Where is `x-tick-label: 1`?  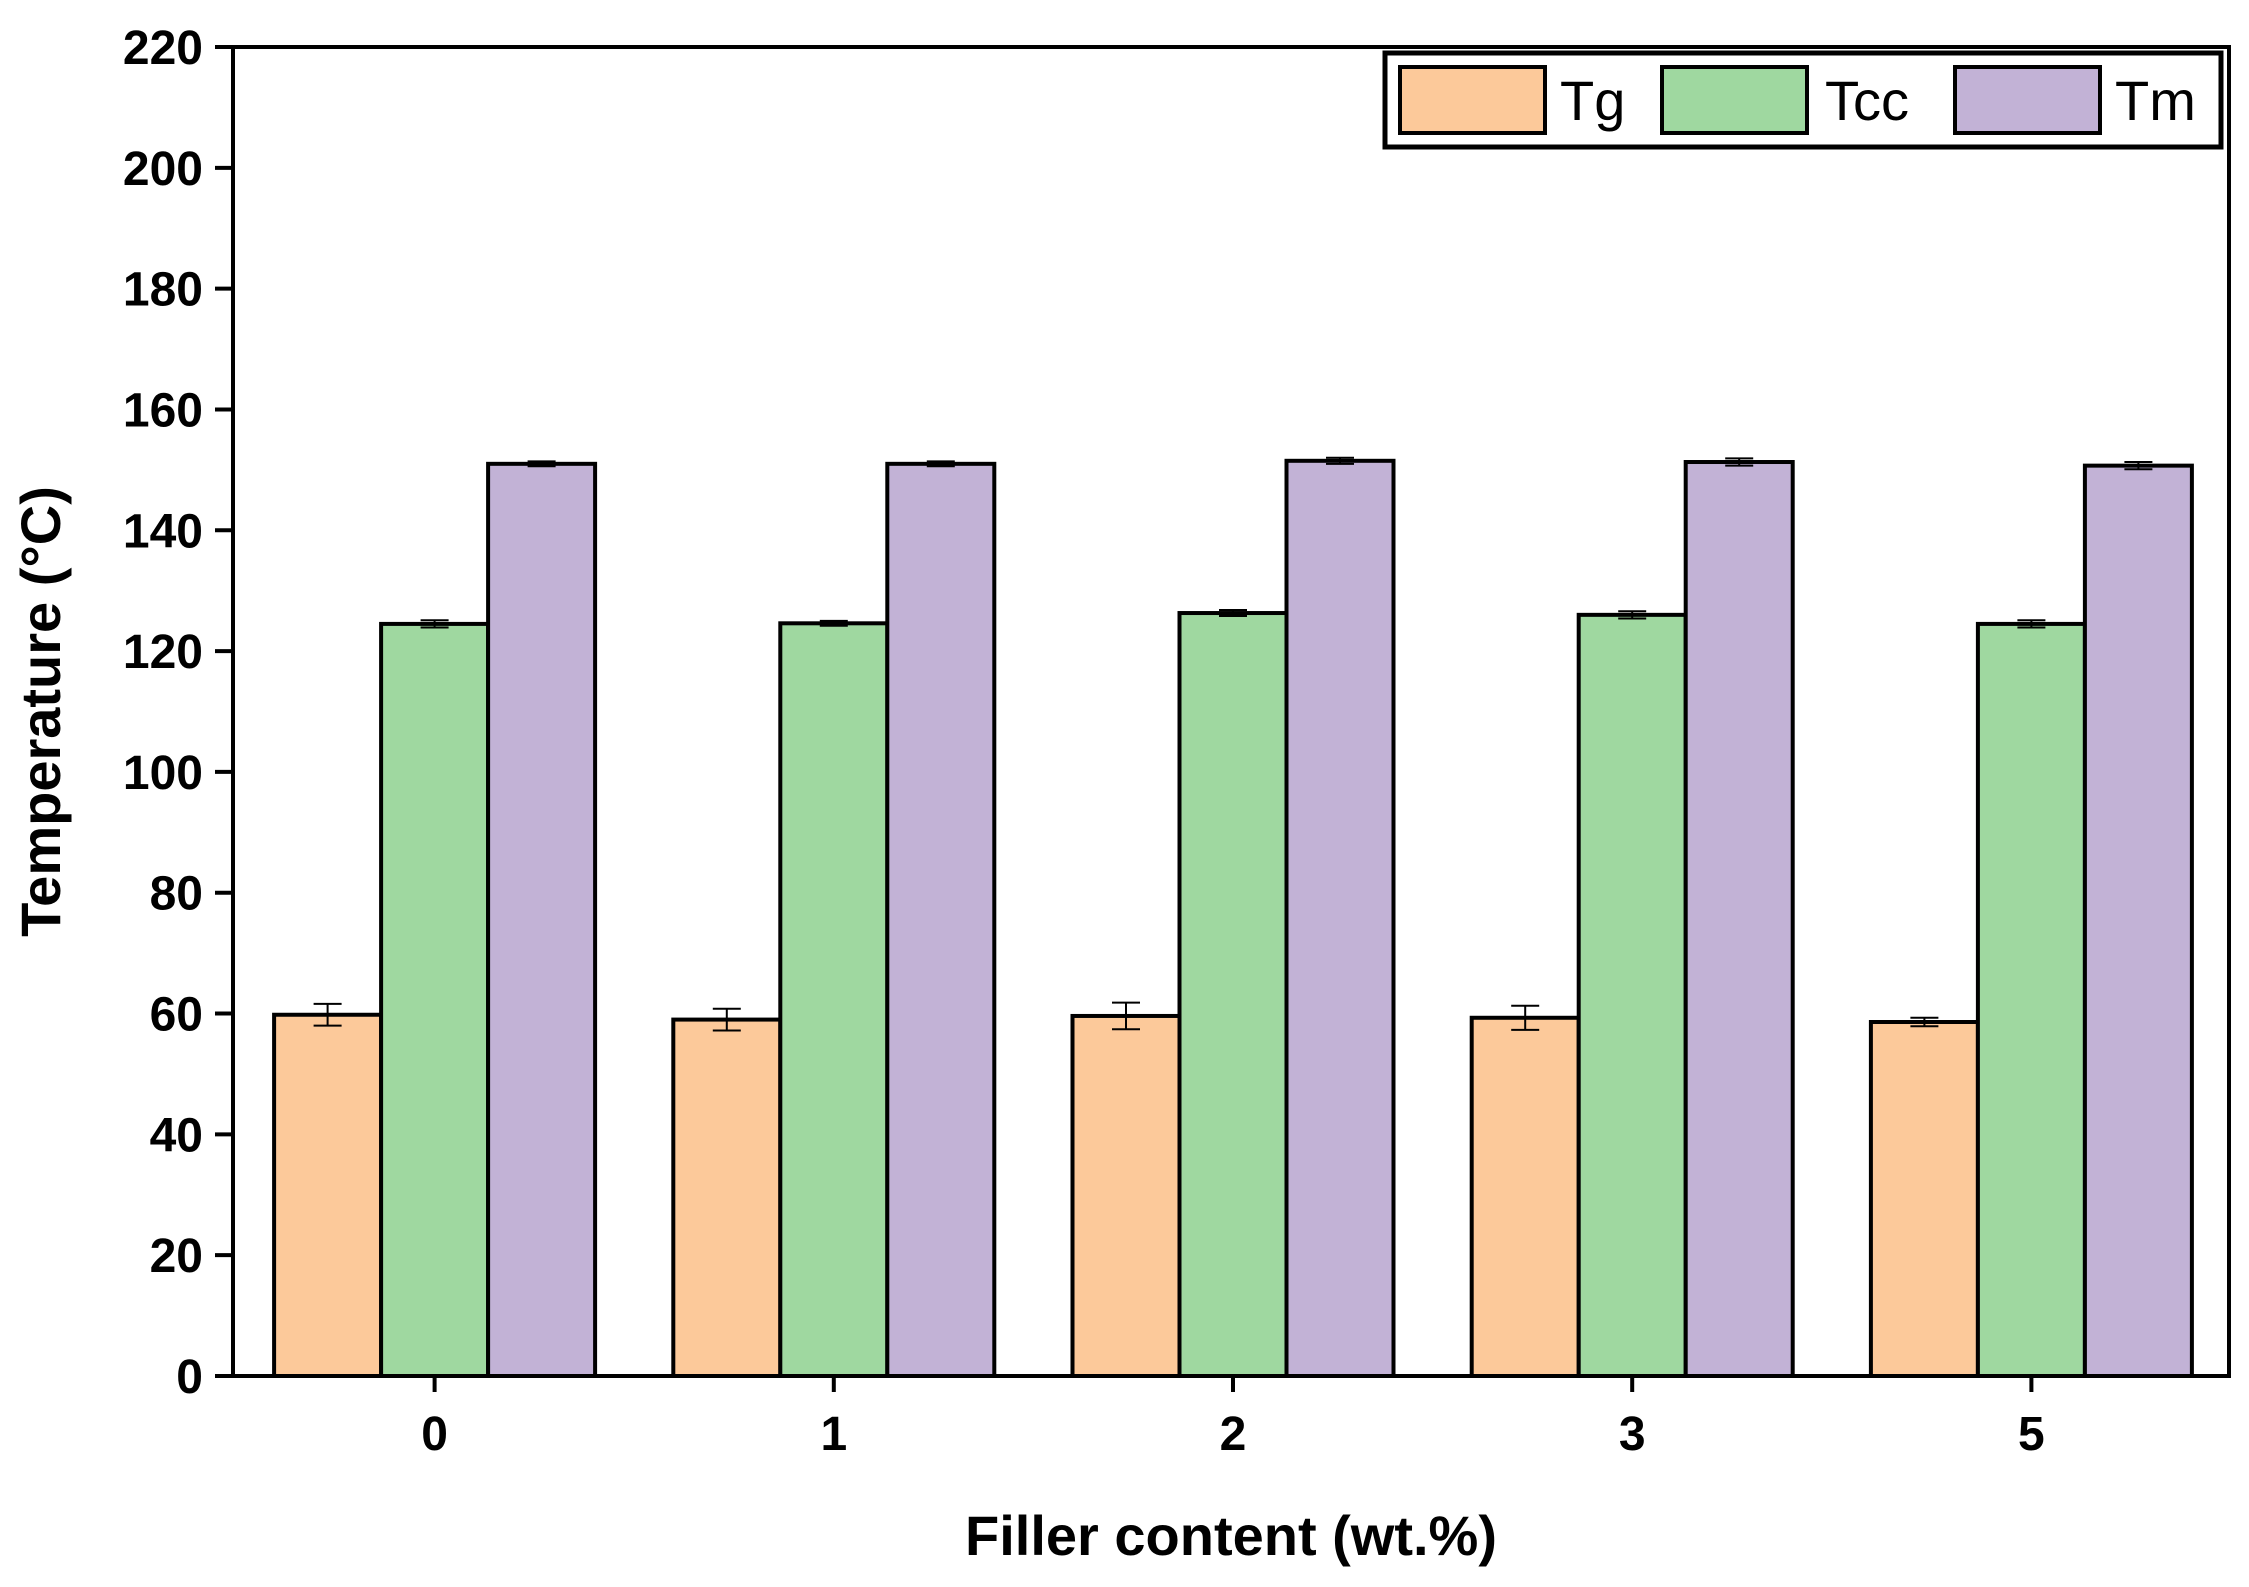
x-tick-label: 1 is located at coordinates (833, 1434).